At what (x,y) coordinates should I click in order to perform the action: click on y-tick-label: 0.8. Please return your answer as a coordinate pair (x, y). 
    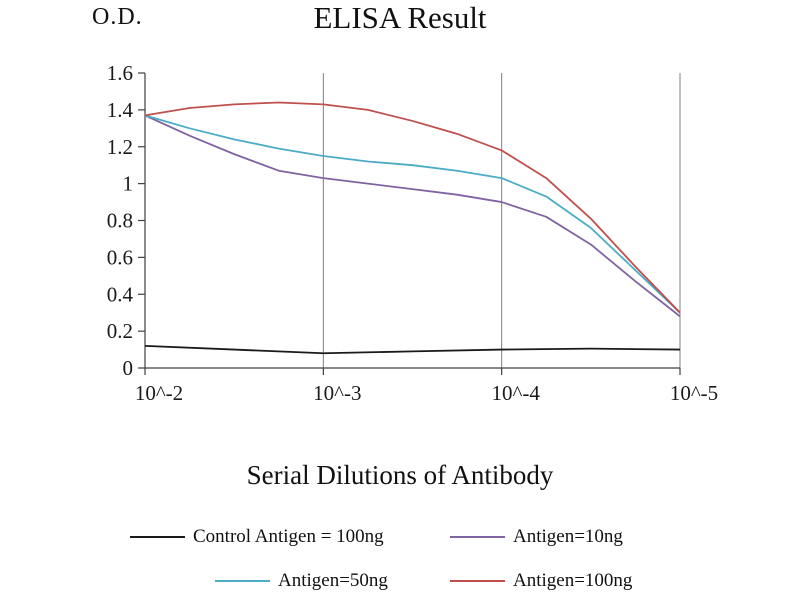
    Looking at the image, I should click on (120, 221).